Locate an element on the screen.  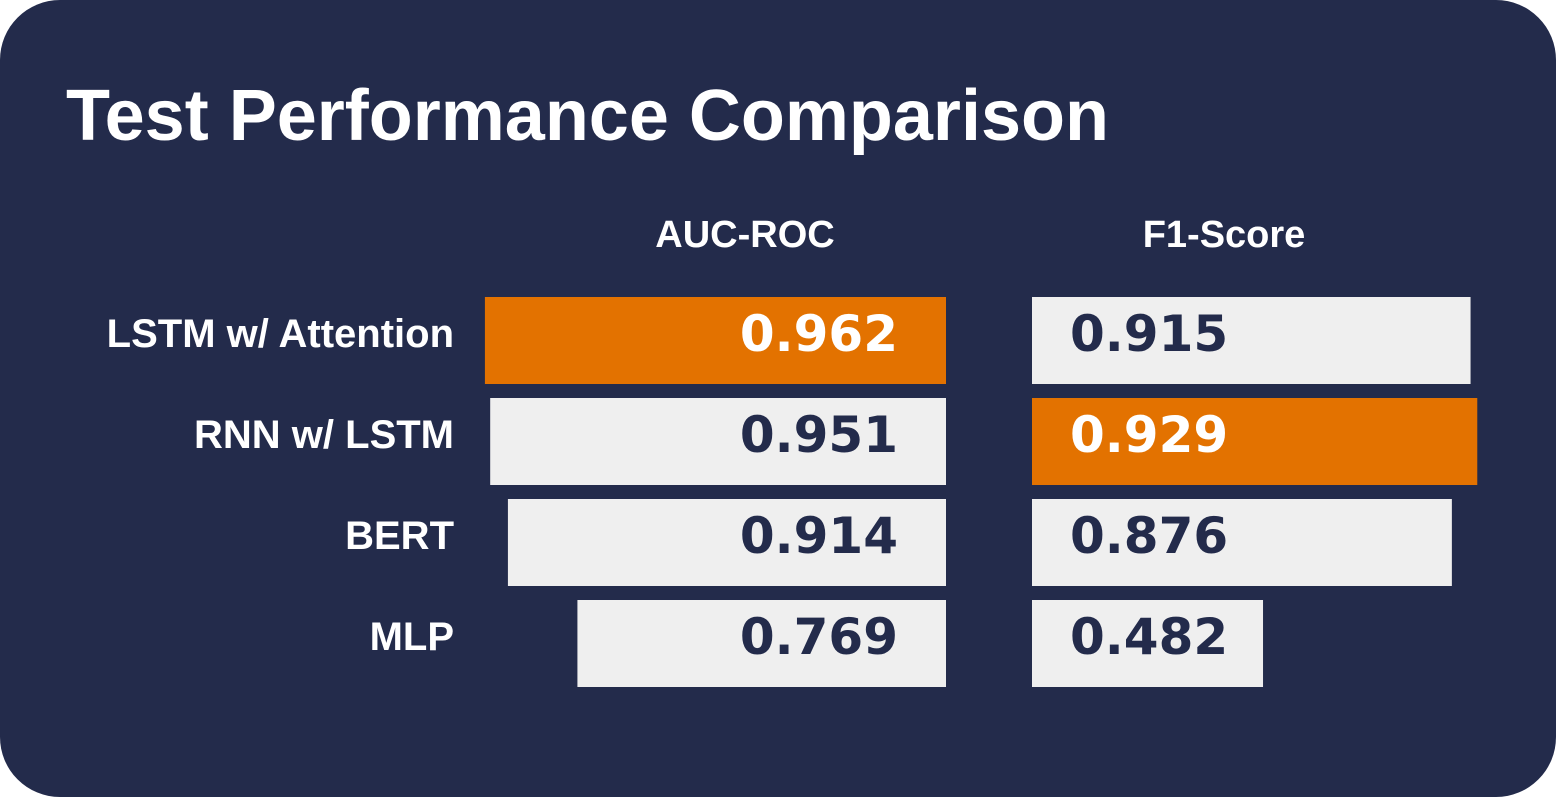
value-label-f1-score-3: 0.482 is located at coordinates (1149, 637).